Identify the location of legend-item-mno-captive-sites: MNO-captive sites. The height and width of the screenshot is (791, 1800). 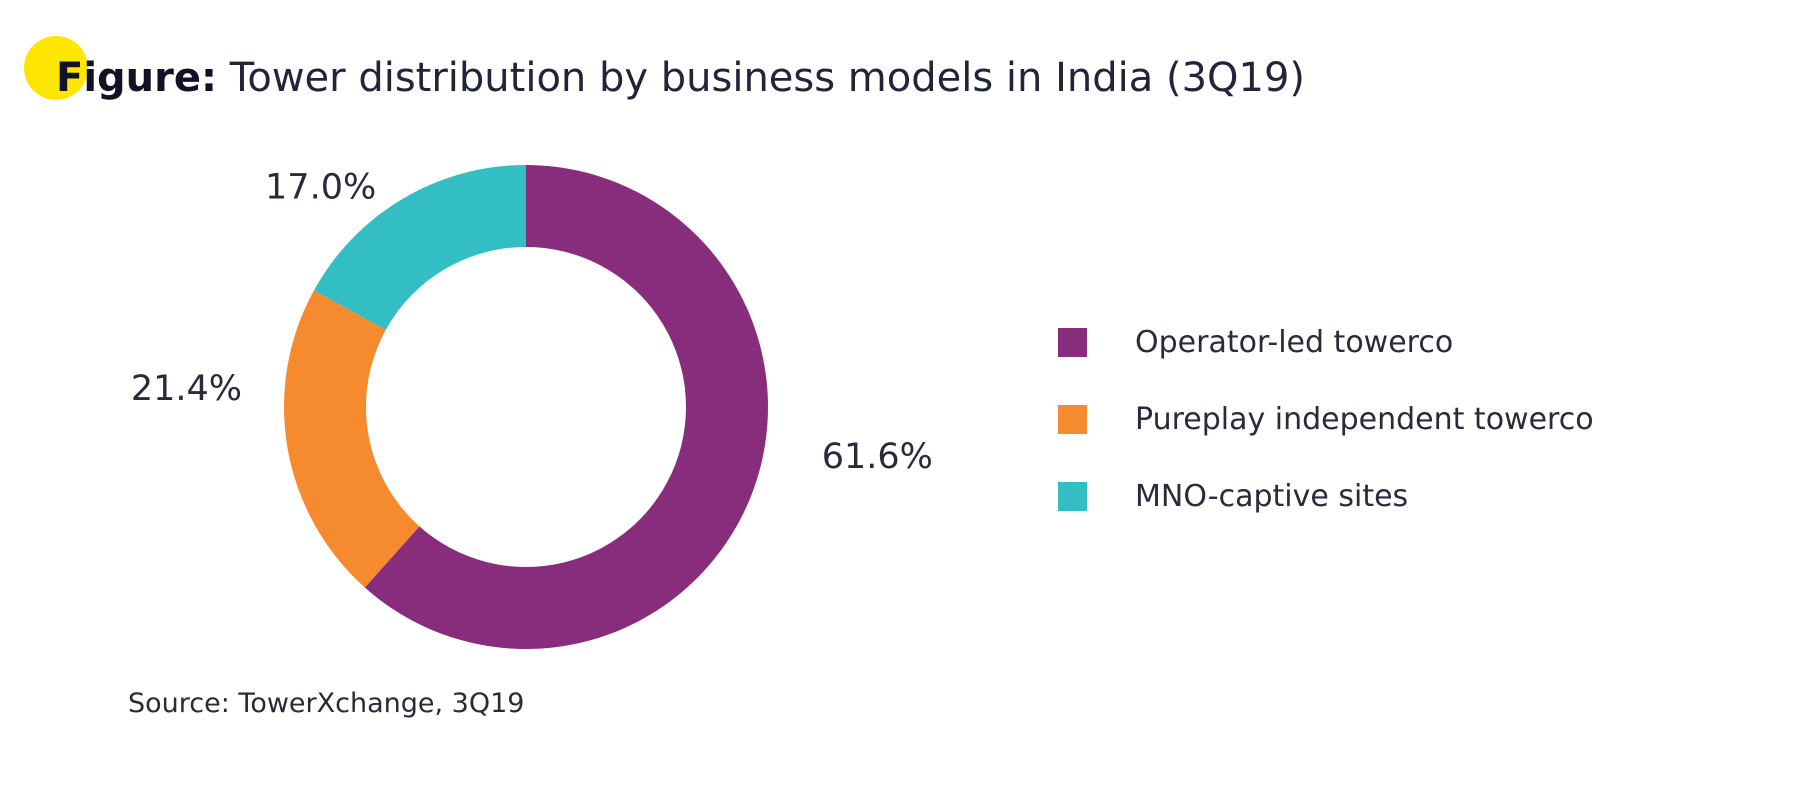
(1326, 496).